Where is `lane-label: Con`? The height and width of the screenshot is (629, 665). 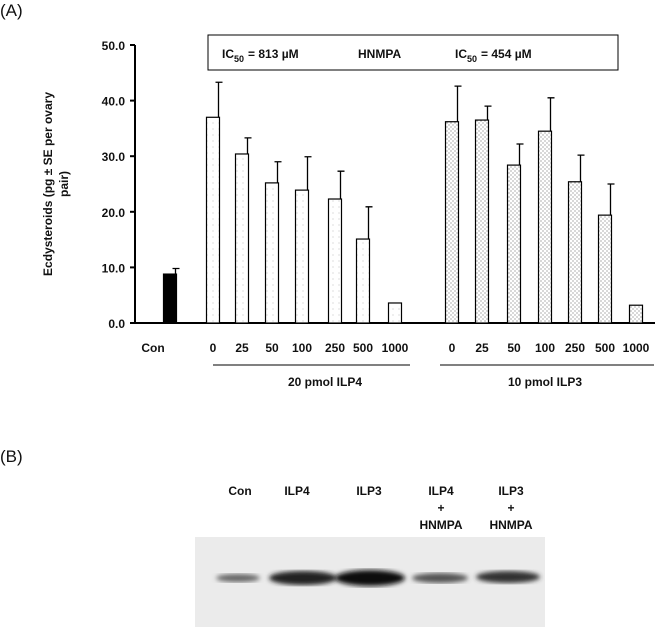
lane-label: Con is located at coordinates (239, 491).